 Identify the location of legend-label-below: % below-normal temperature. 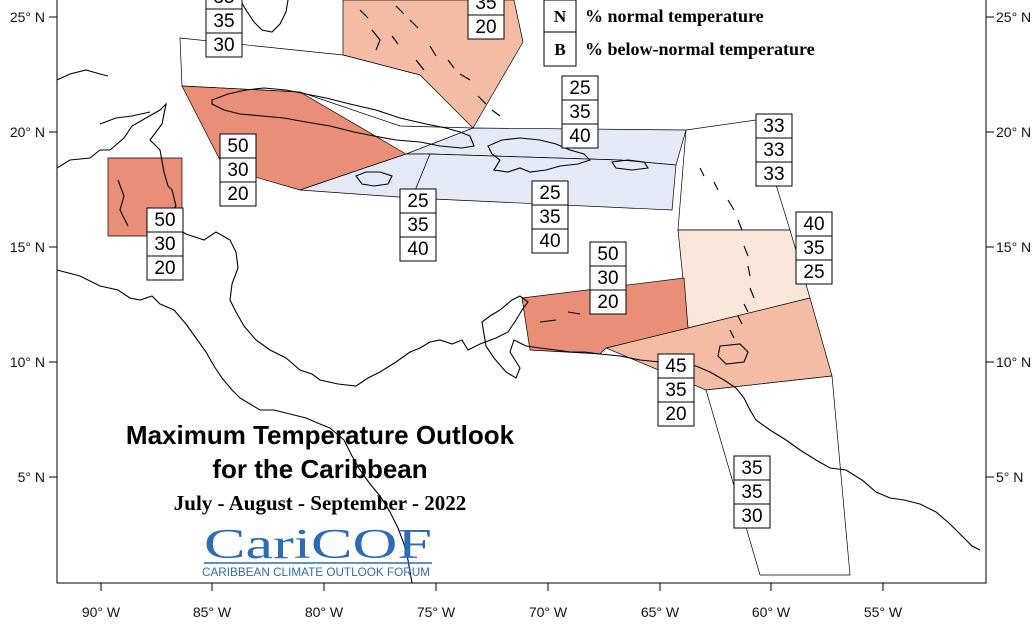
(700, 49).